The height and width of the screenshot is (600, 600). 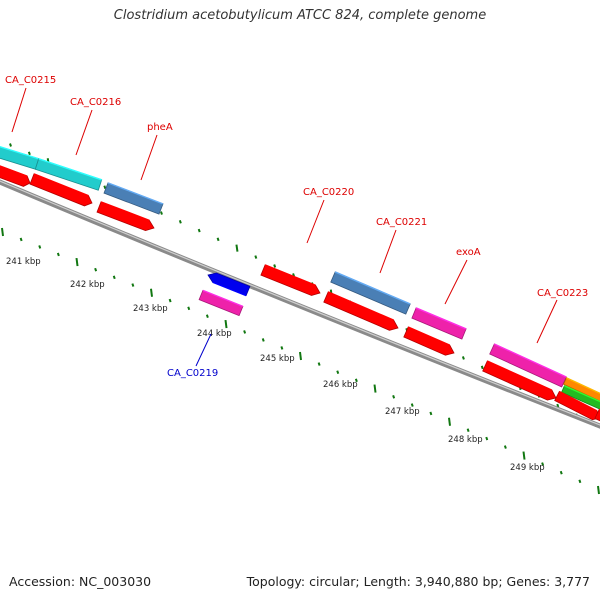 What do you see at coordinates (95, 126) in the screenshot?
I see `gene-label-CA_C0216: CA_C0216` at bounding box center [95, 126].